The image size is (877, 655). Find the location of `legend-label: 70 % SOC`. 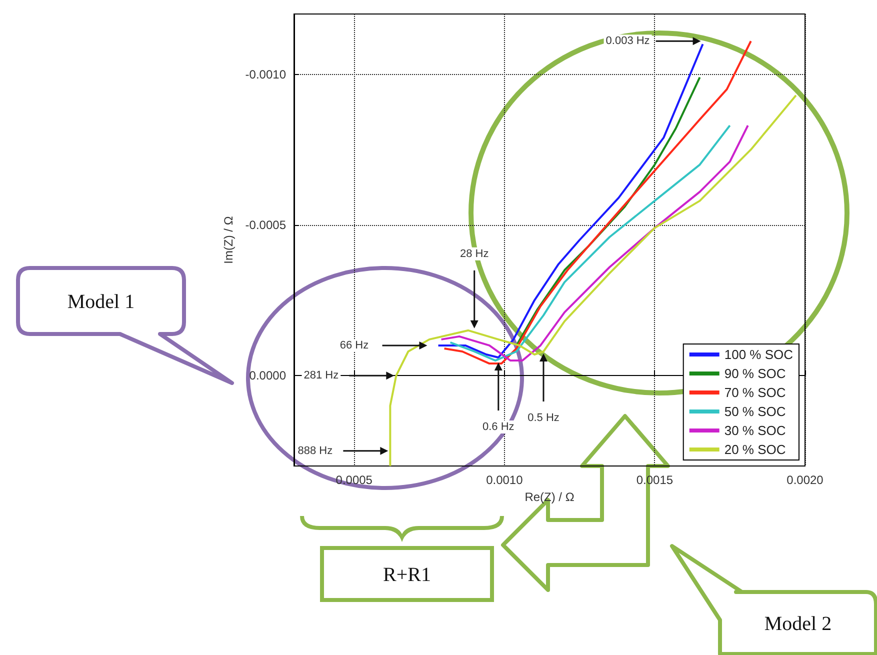

legend-label: 70 % SOC is located at coordinates (755, 392).